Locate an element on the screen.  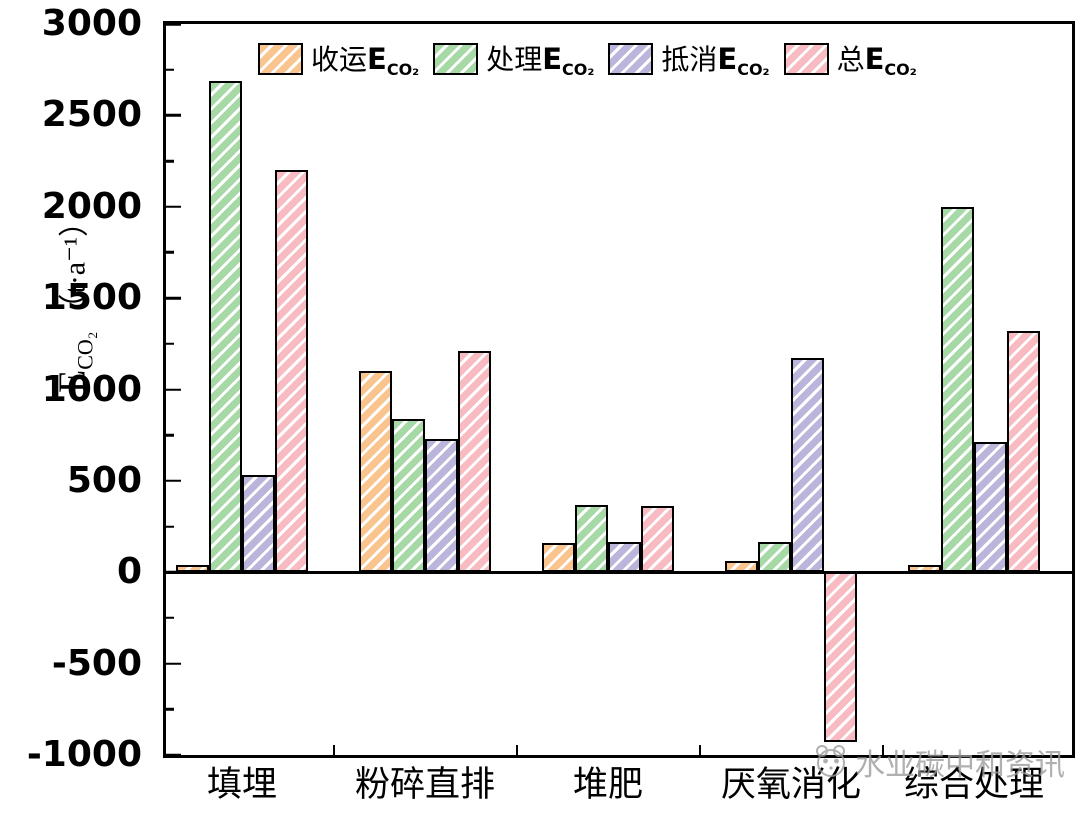
bar-处理-综合处理 is located at coordinates (957, 389).